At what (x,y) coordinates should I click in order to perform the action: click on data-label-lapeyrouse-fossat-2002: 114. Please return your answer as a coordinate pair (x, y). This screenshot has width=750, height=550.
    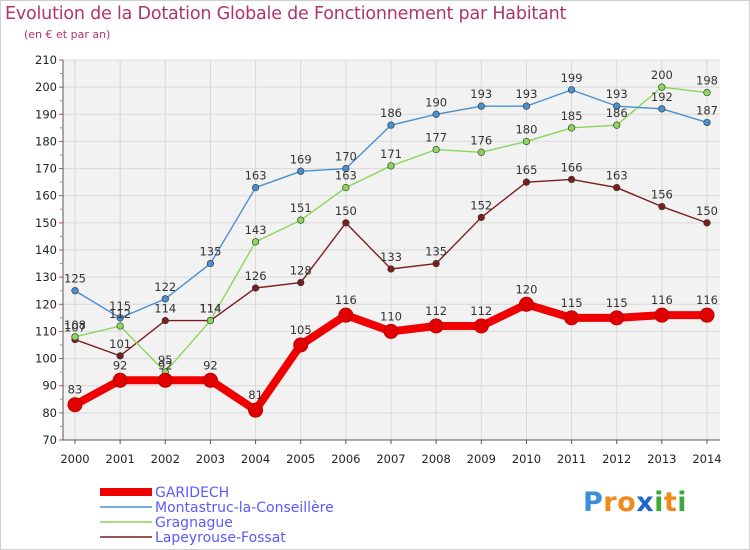
    Looking at the image, I should click on (165, 309).